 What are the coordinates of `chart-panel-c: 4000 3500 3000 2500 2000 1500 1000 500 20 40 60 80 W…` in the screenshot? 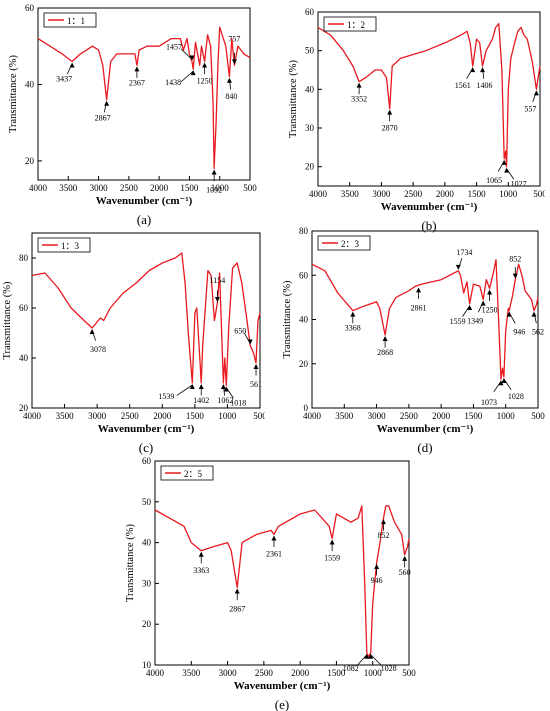 It's located at (133, 343).